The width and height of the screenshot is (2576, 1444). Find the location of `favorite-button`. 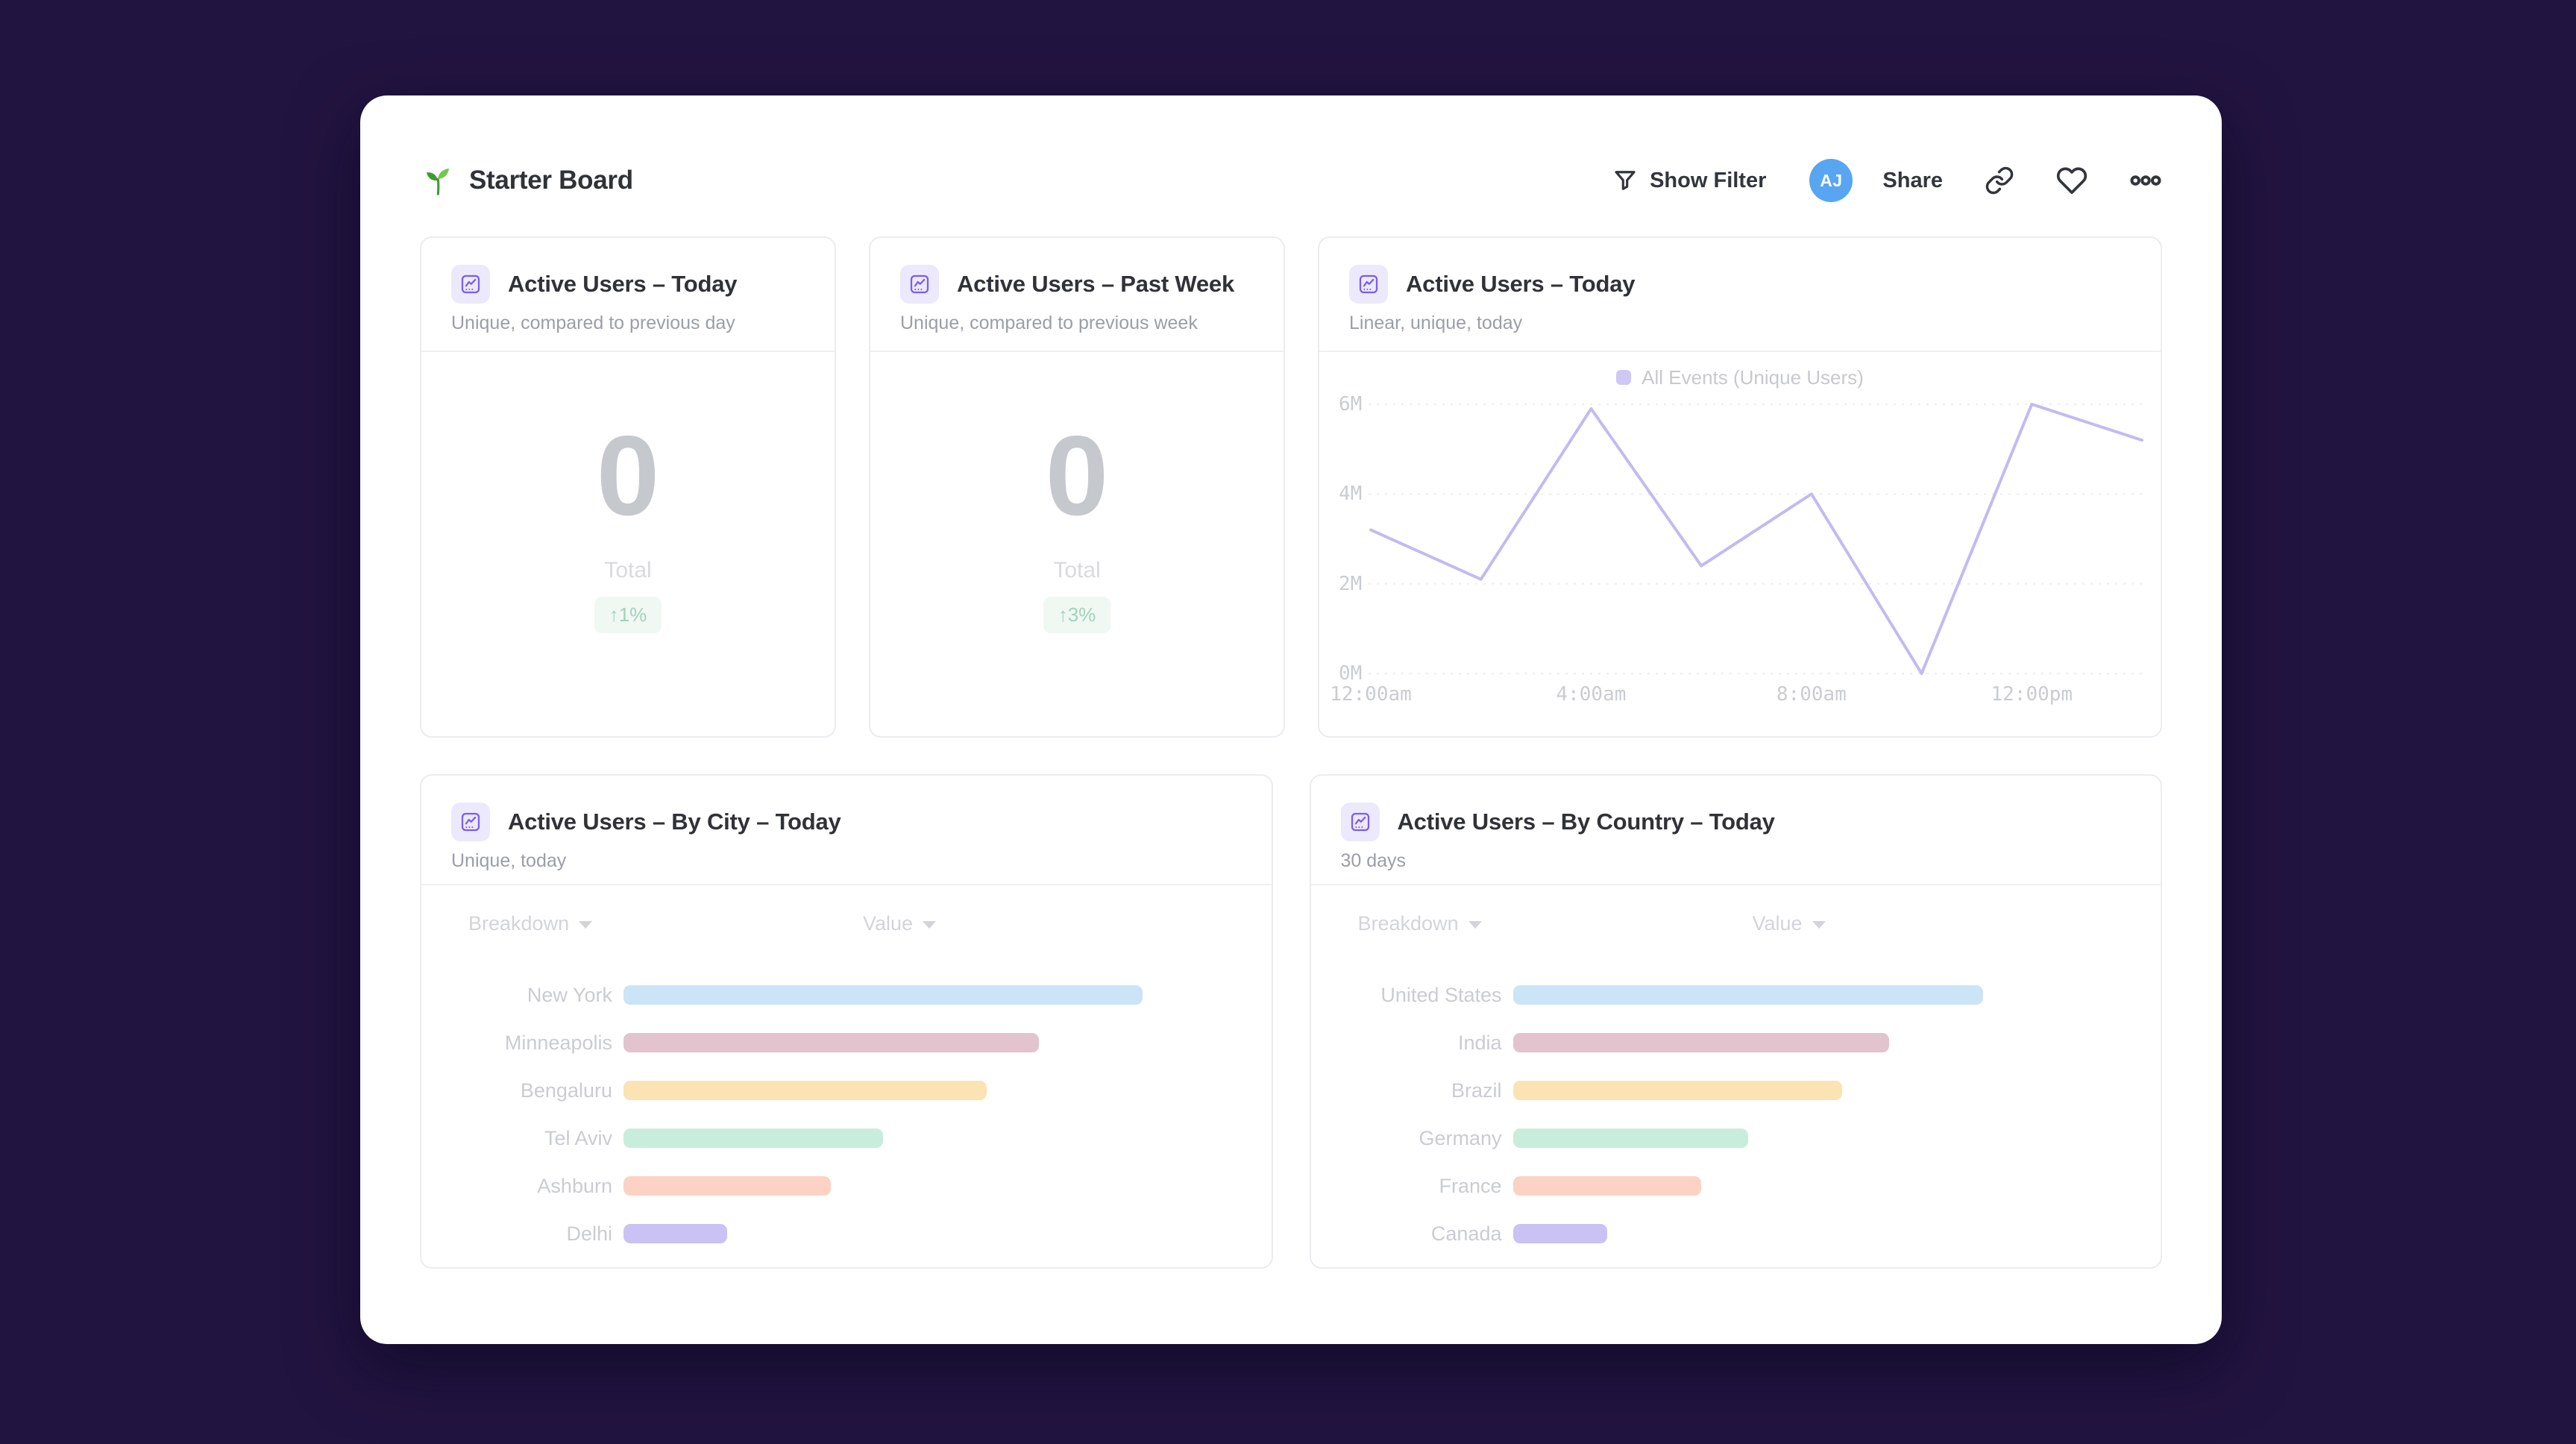

favorite-button is located at coordinates (2071, 180).